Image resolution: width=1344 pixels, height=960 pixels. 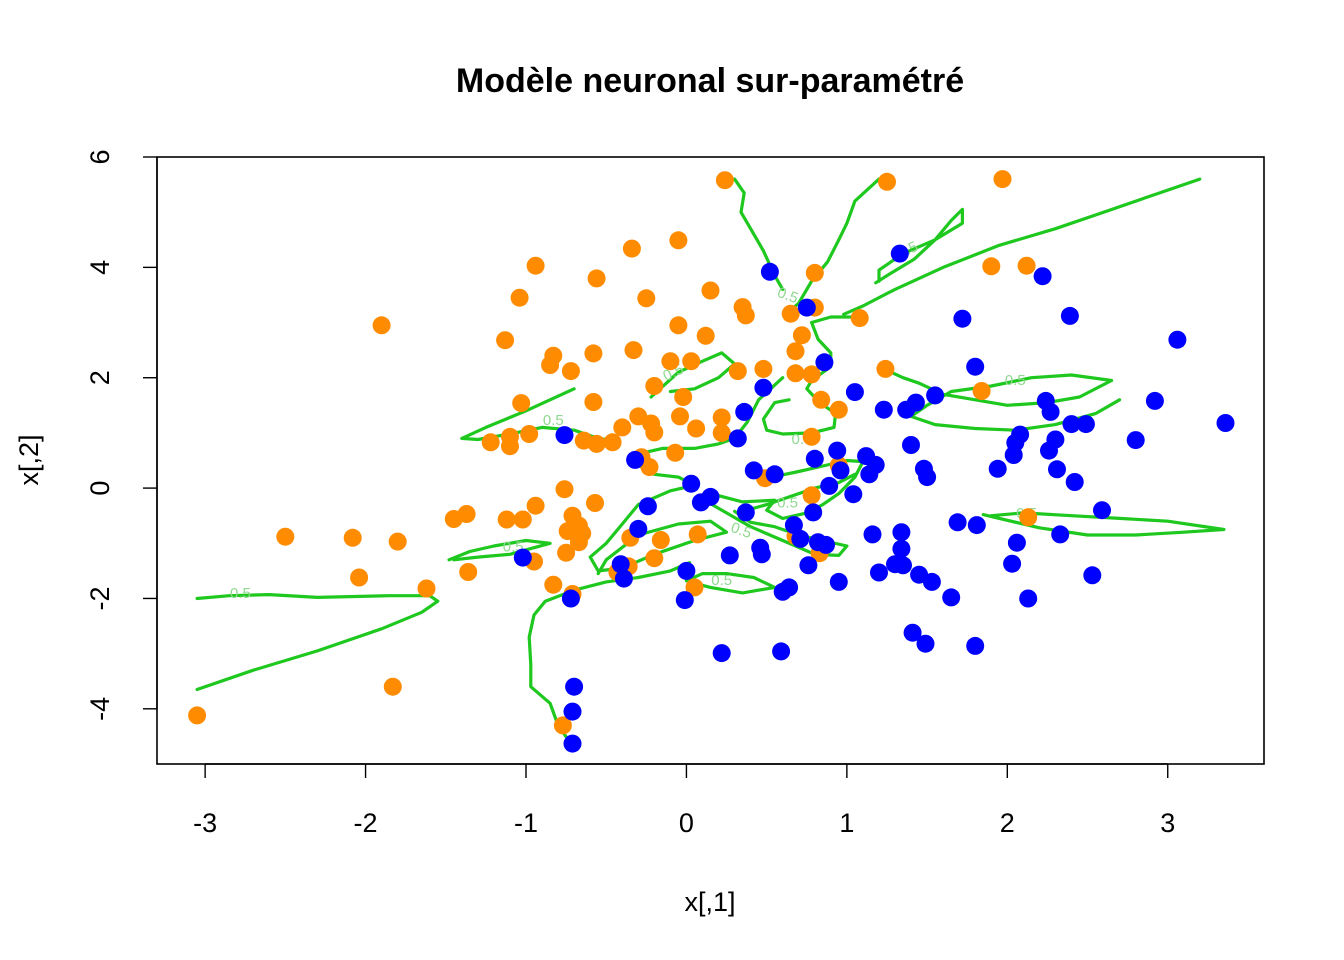 What do you see at coordinates (100, 267) in the screenshot?
I see `y-tick-label: 4` at bounding box center [100, 267].